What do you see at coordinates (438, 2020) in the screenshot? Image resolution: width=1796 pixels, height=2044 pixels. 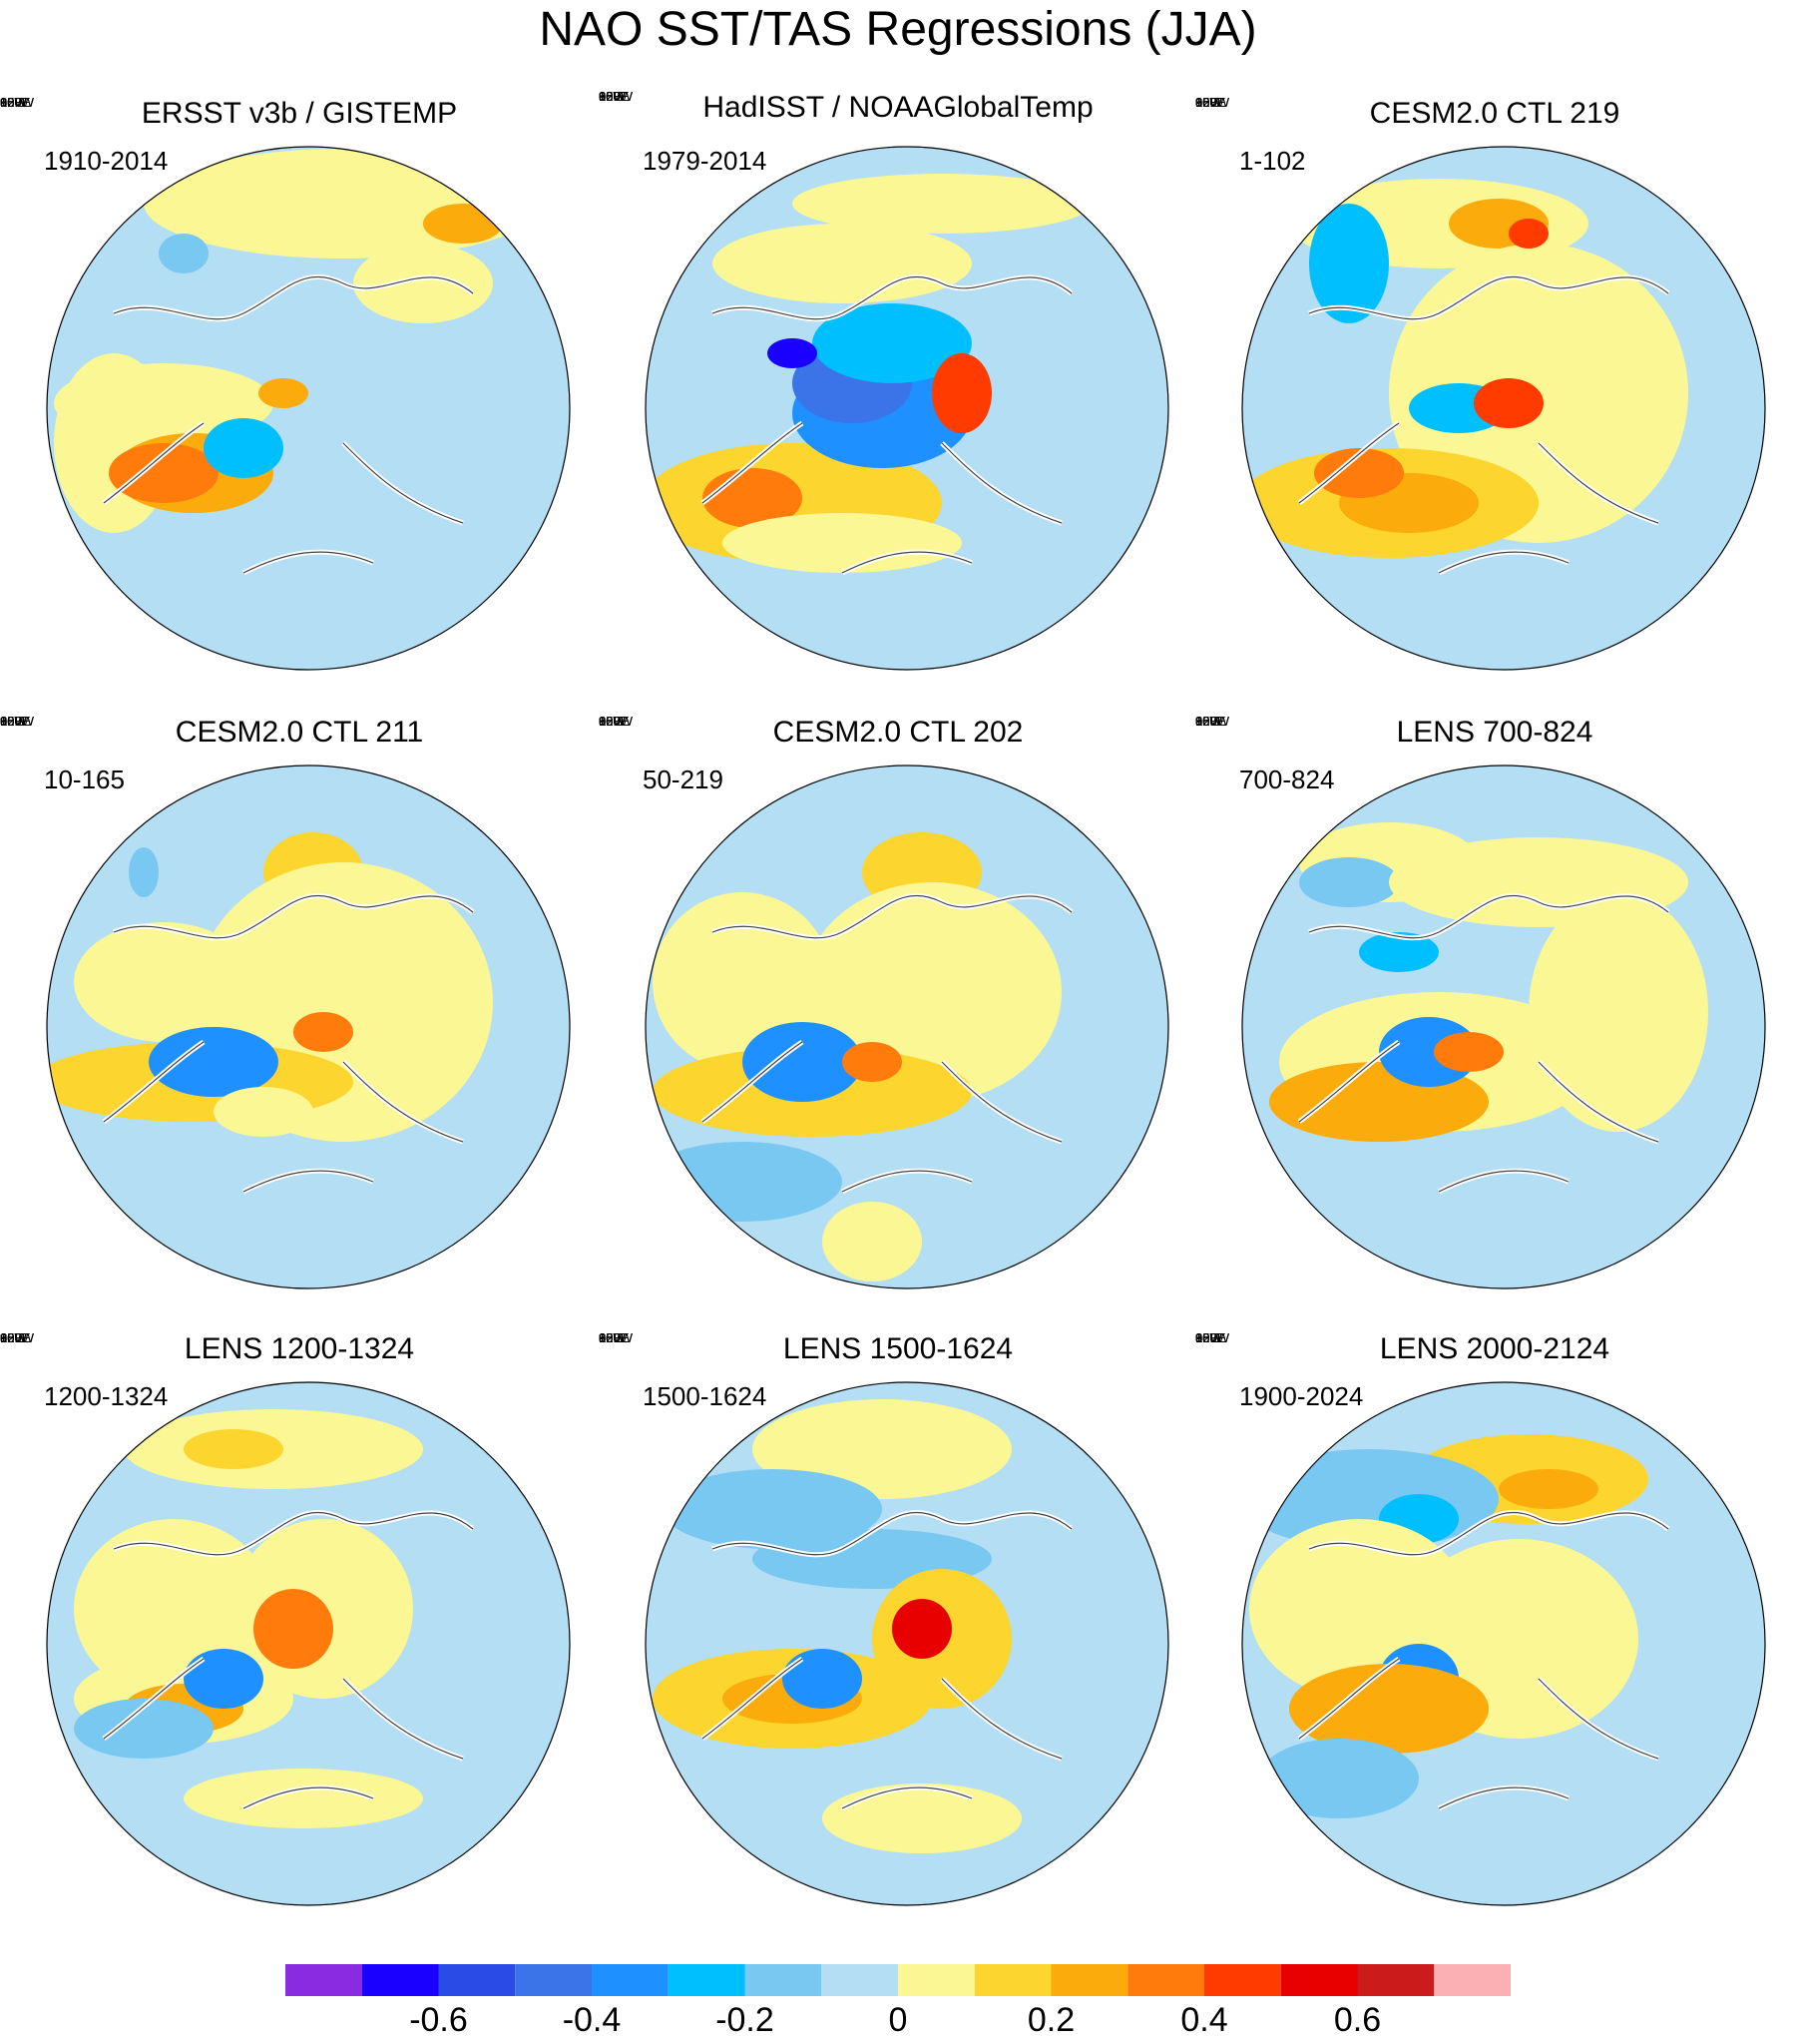 I see `colorbar-tick-label: -0.6` at bounding box center [438, 2020].